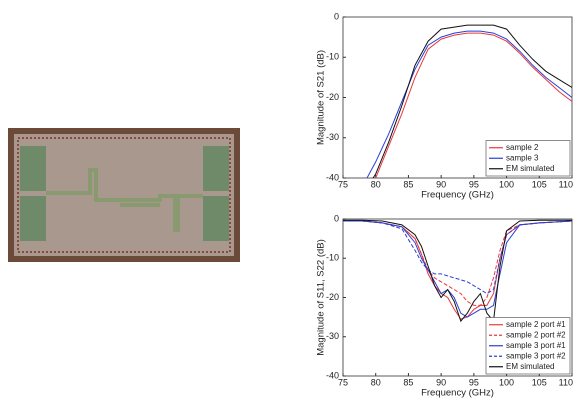 This screenshot has width=574, height=401. Describe the element at coordinates (522, 157) in the screenshot. I see `legend-label: sample 3` at that location.